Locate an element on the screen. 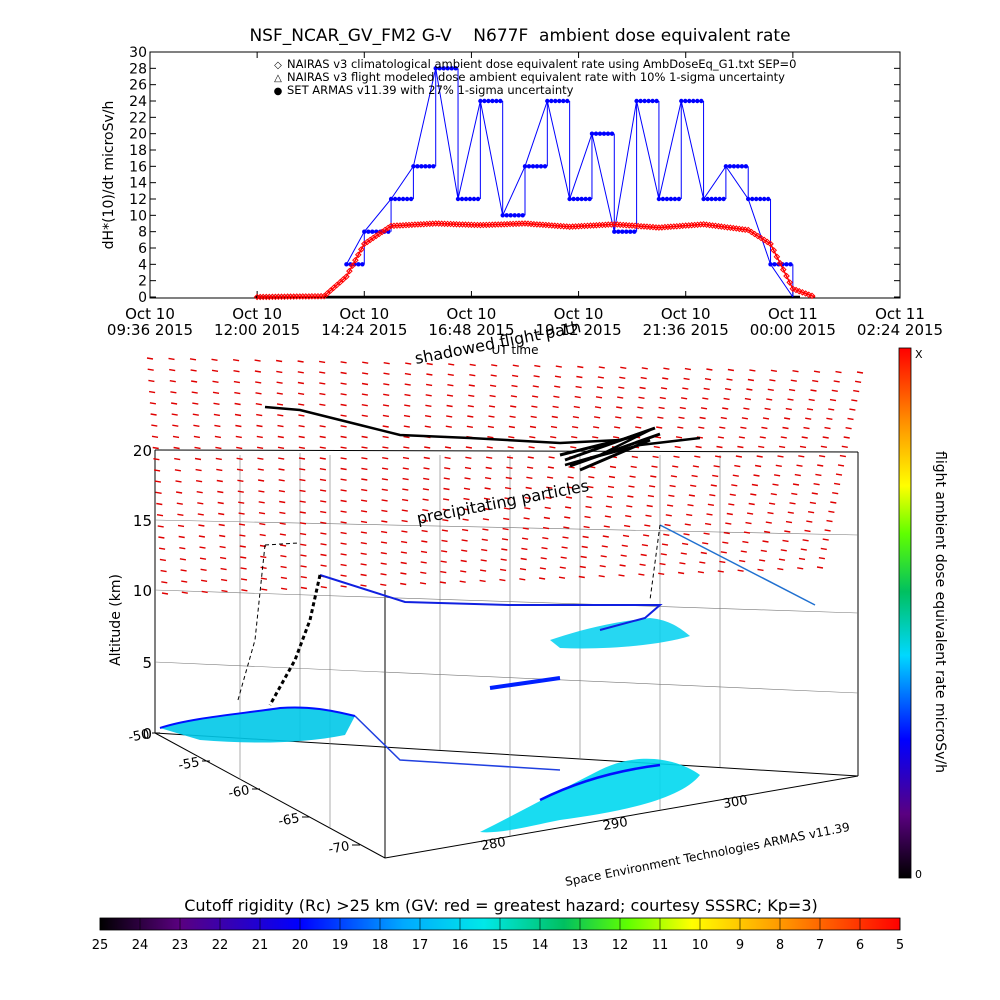 This screenshot has height=1000, width=1000. rigidity-tick-label: 23 is located at coordinates (180, 945).